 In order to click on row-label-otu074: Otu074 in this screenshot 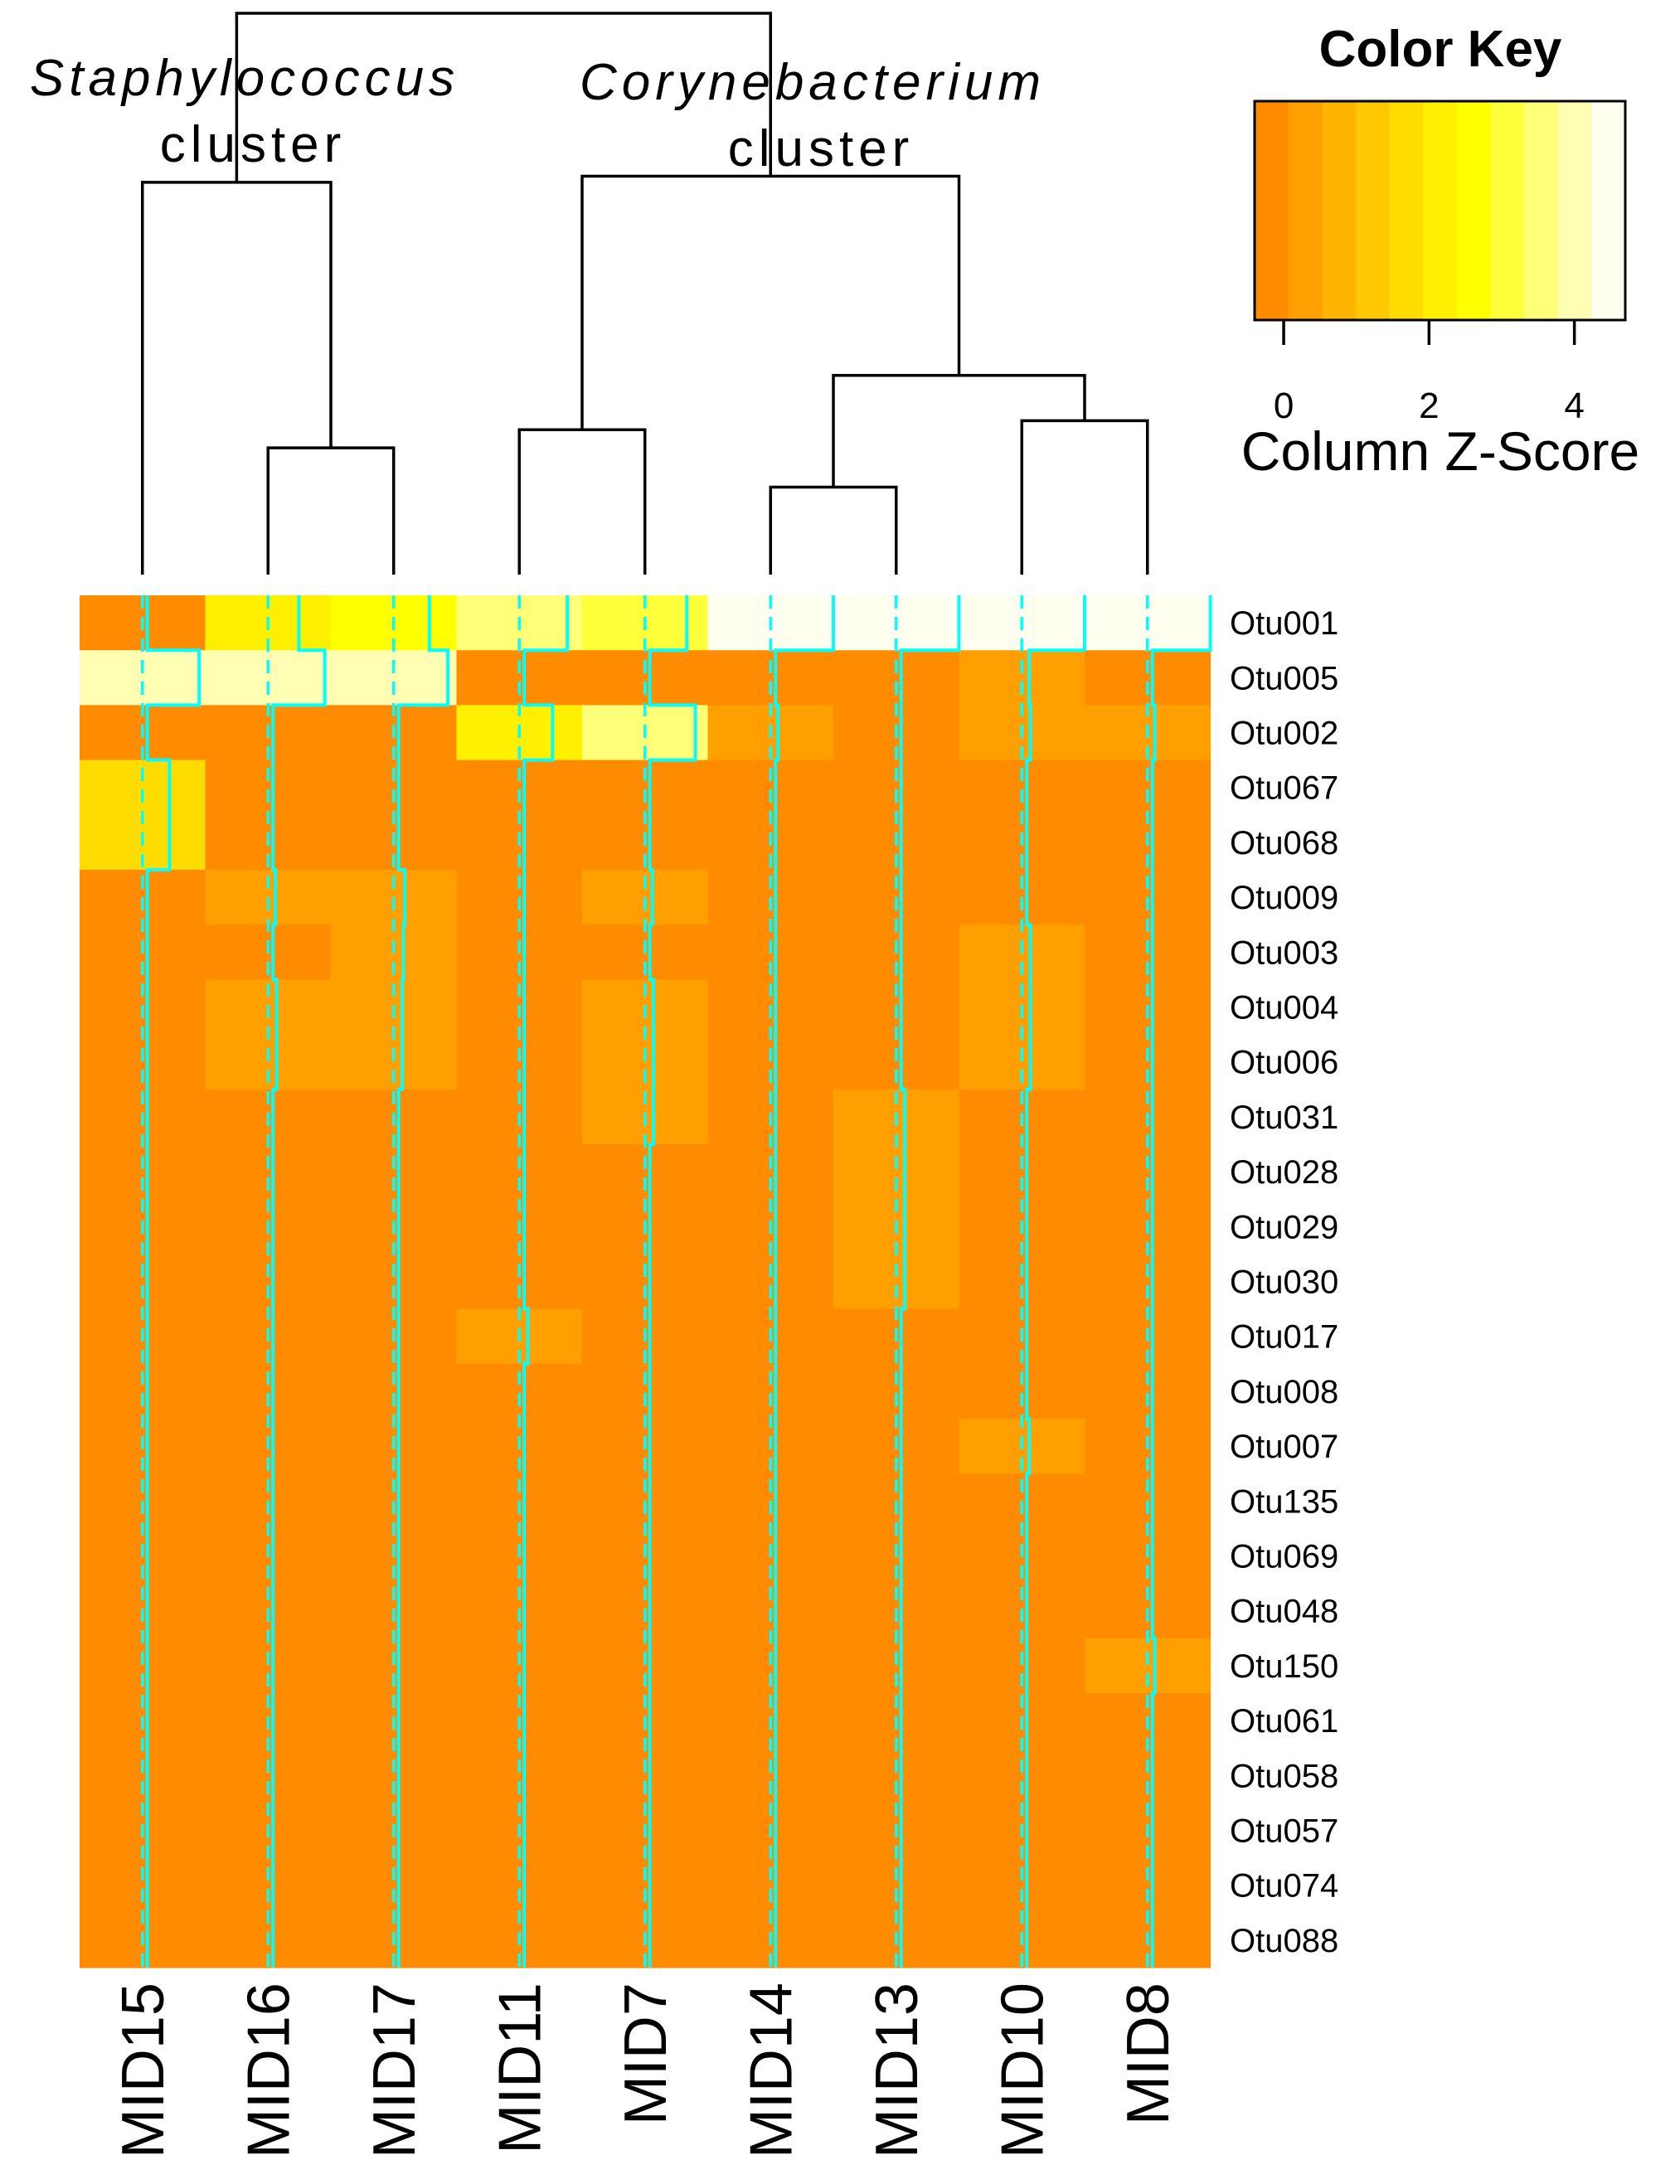, I will do `click(1284, 1886)`.